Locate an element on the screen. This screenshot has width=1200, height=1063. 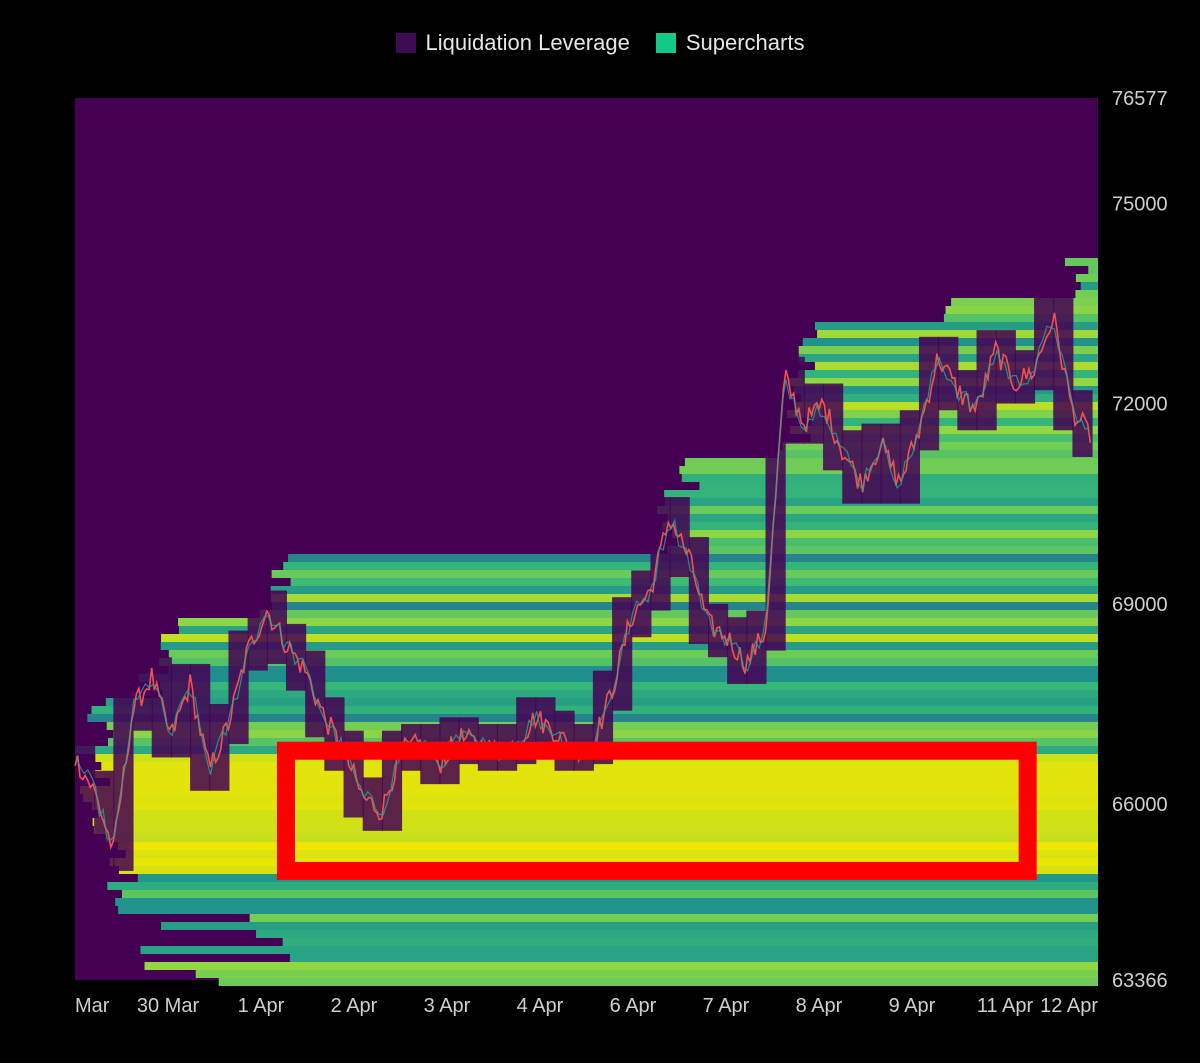
y-tick-label: 75000 is located at coordinates (1140, 204).